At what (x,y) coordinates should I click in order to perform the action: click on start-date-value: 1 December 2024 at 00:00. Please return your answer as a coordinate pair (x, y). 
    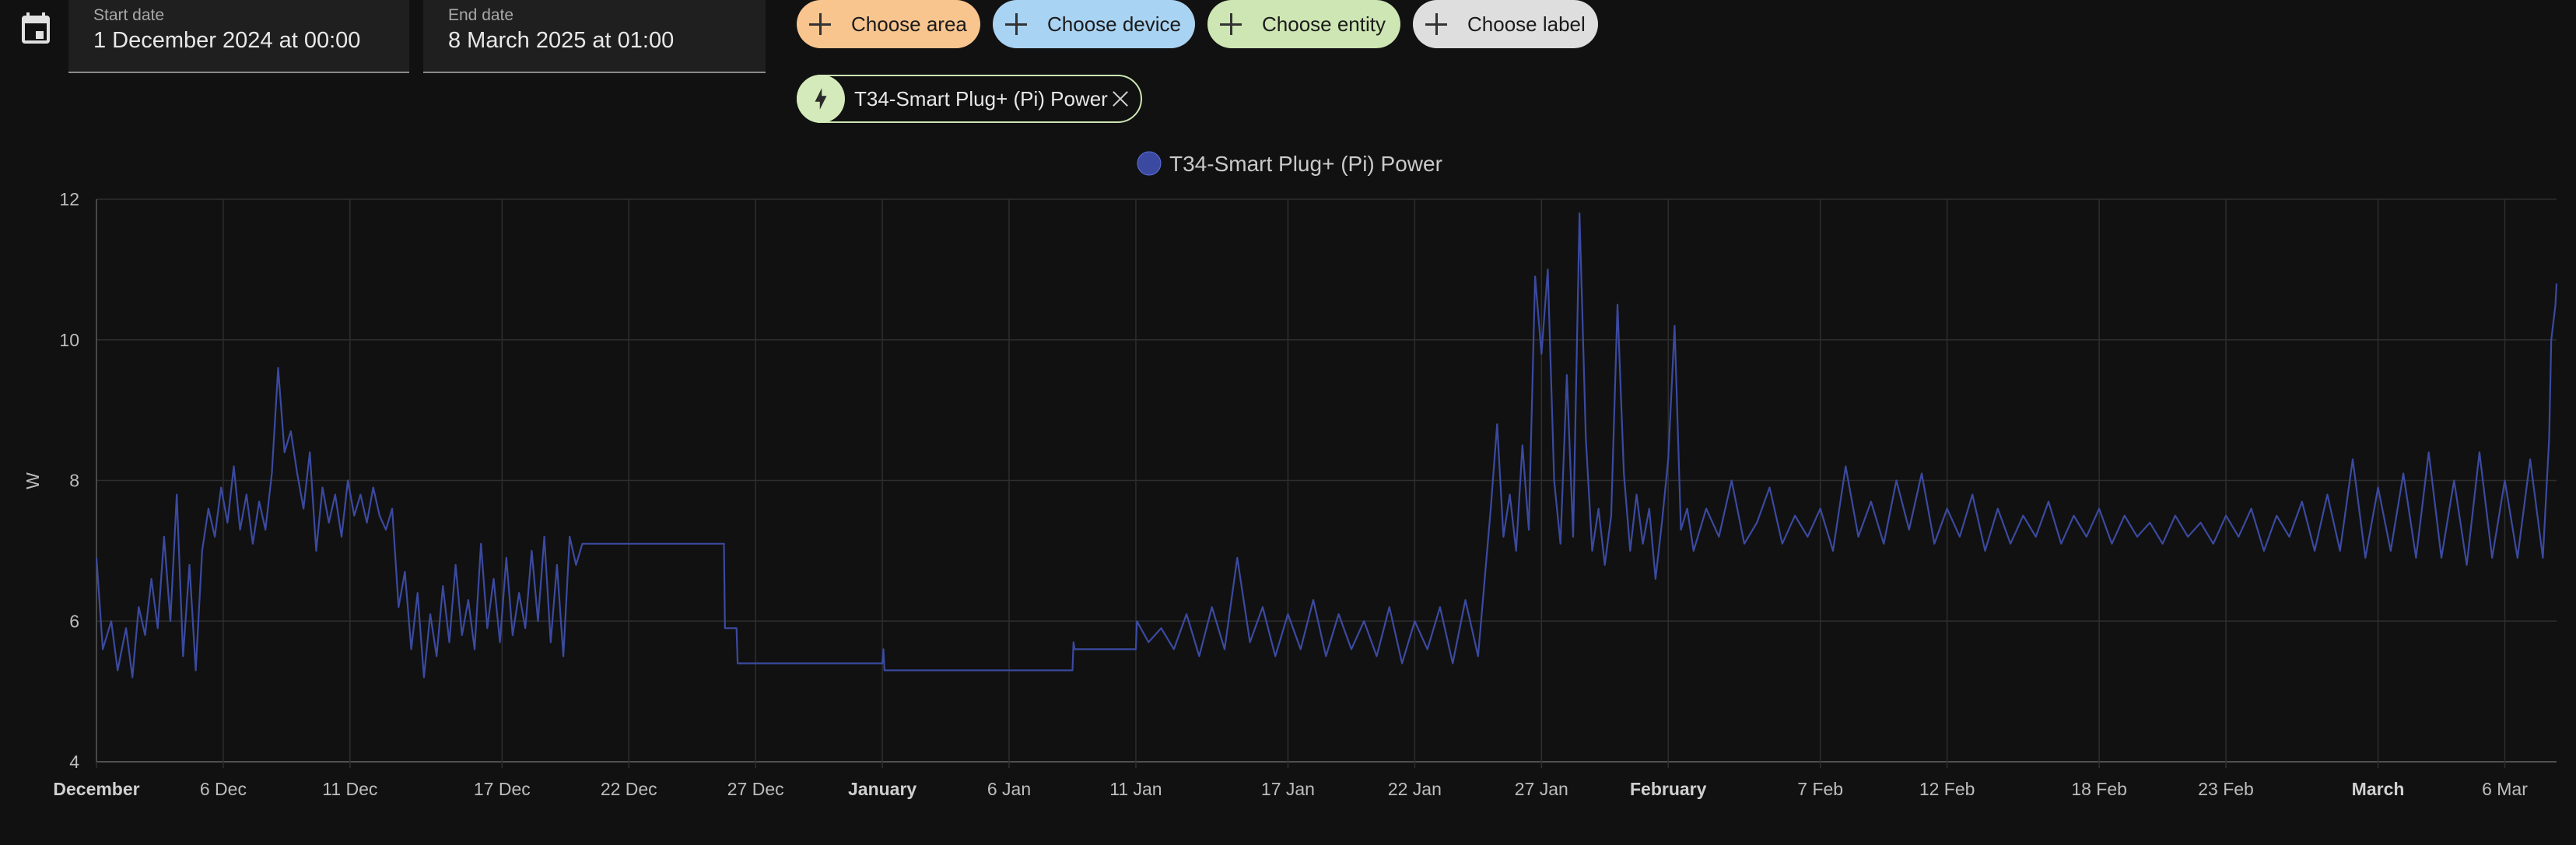
    Looking at the image, I should click on (227, 40).